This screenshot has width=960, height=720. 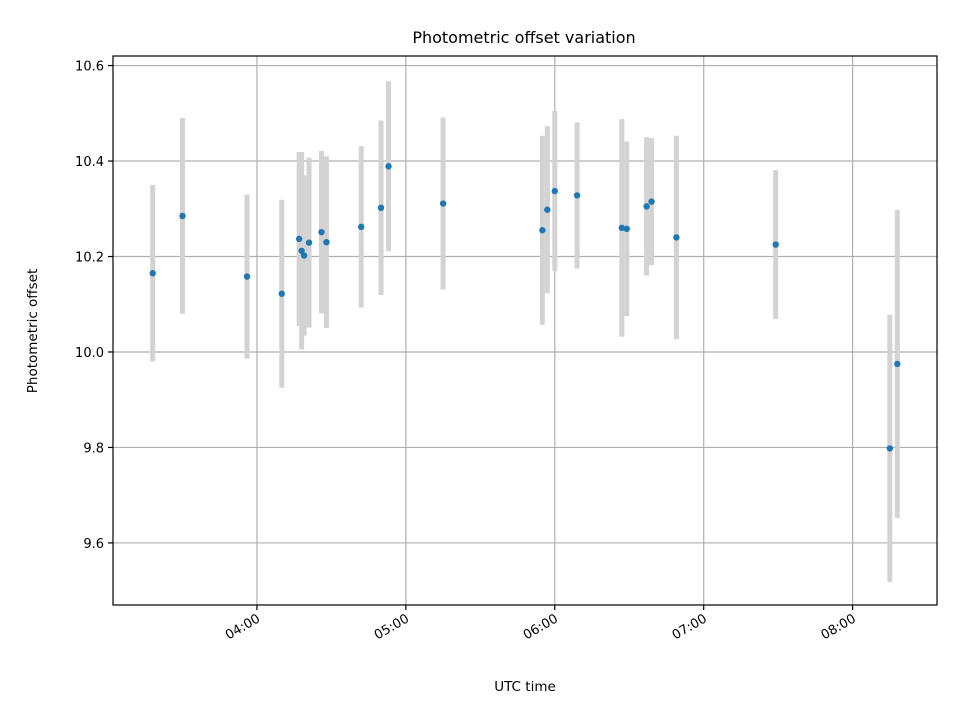 I want to click on y-tick-label: 10.0, so click(x=89, y=353).